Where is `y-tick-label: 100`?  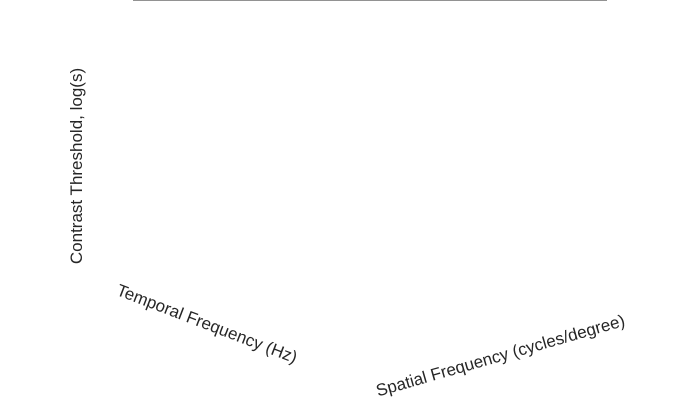
y-tick-label: 100 is located at coordinates (129, 1).